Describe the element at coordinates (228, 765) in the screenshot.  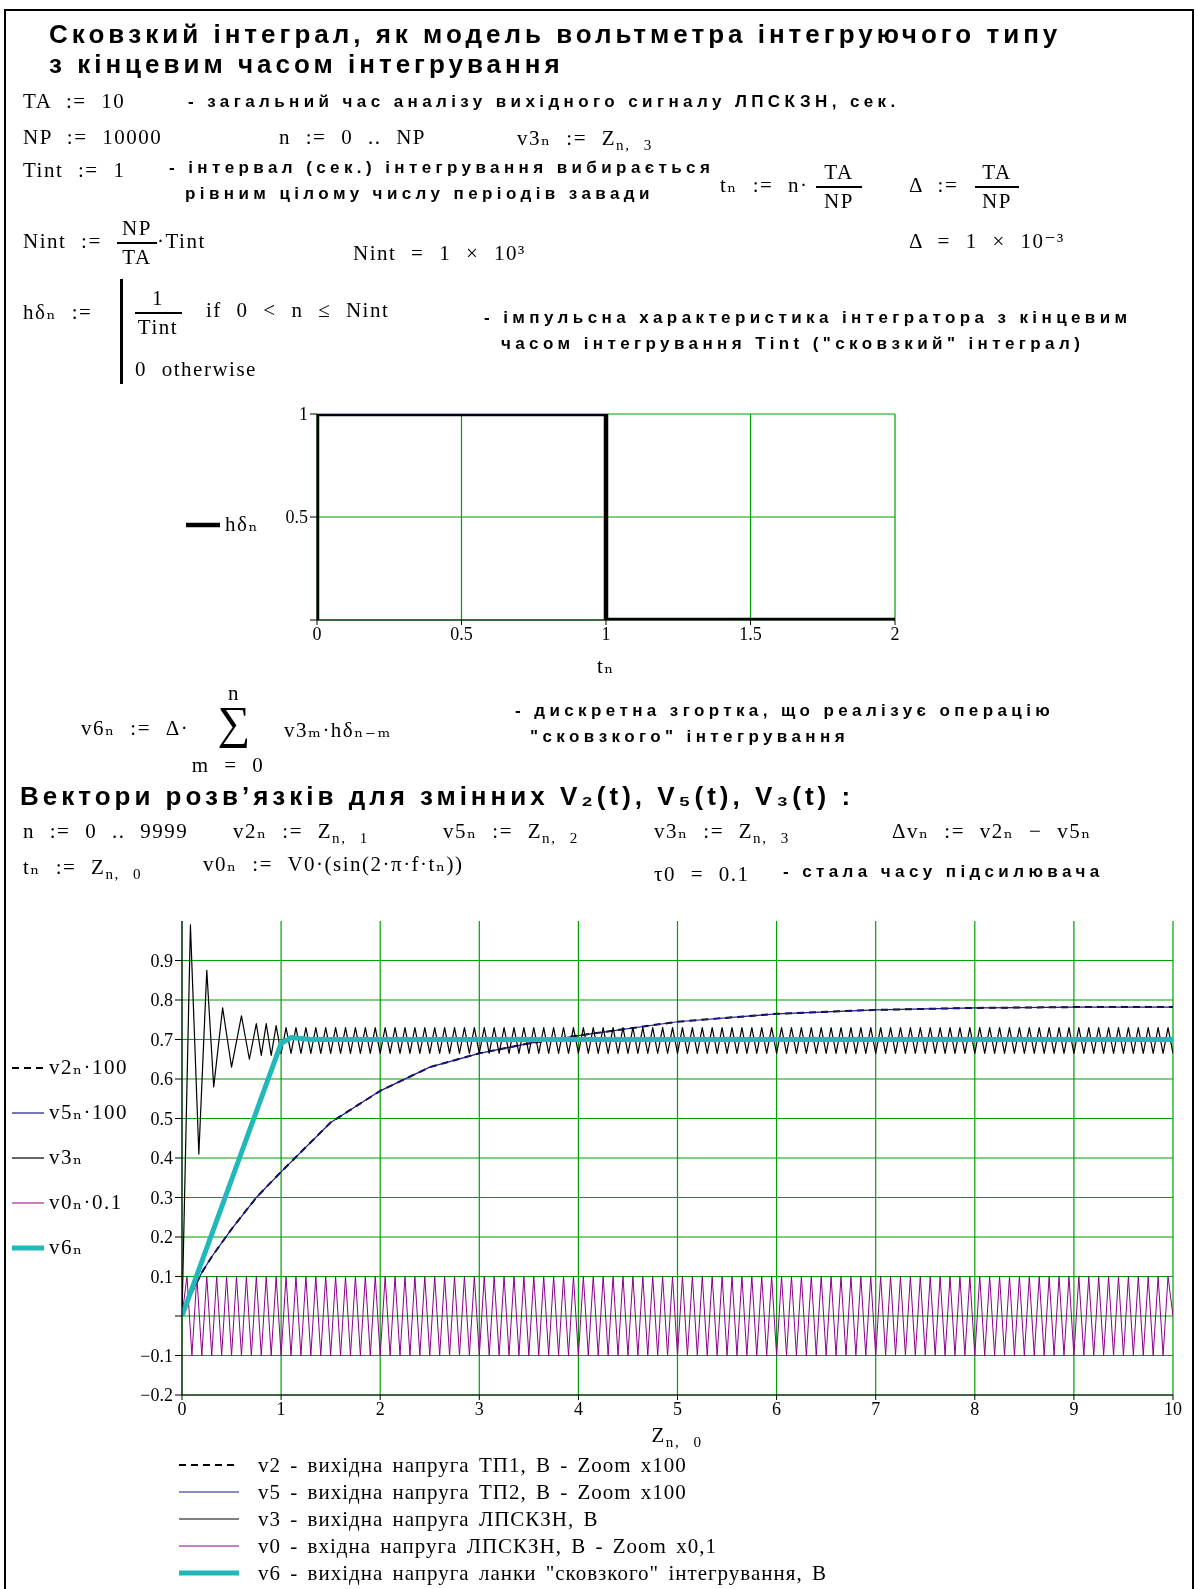
I see `text: m = 0` at that location.